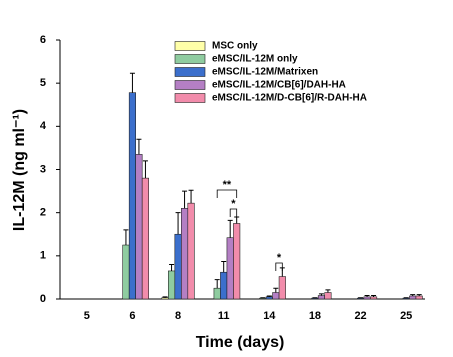  What do you see at coordinates (43, 40) in the screenshot?
I see `y-tick-label: 6` at bounding box center [43, 40].